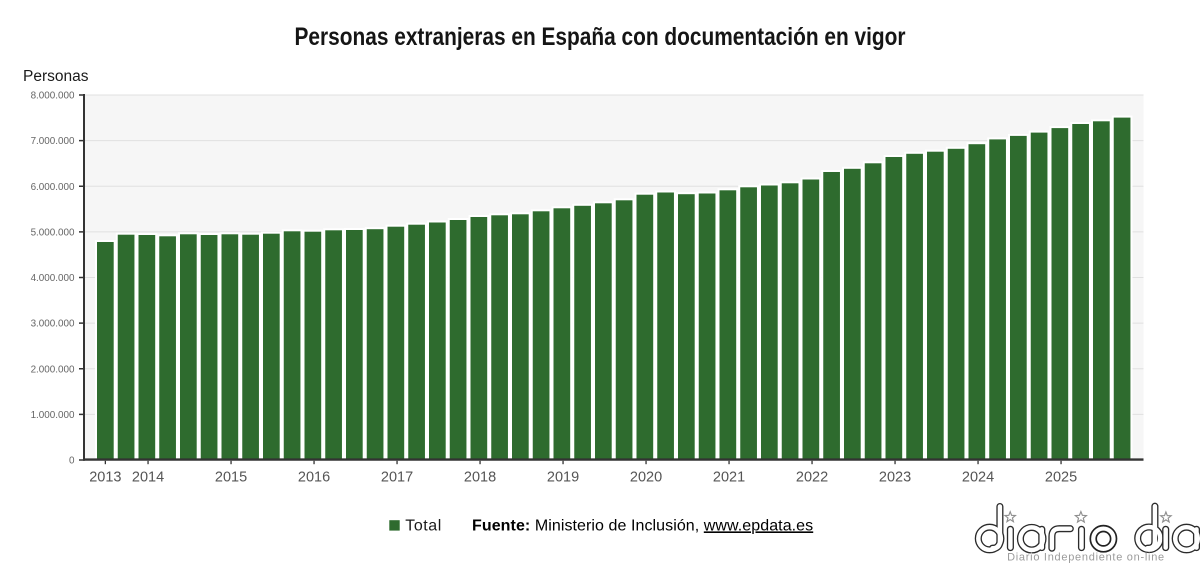 The width and height of the screenshot is (1200, 565). Describe the element at coordinates (231, 478) in the screenshot. I see `svg-text: 2015` at that location.